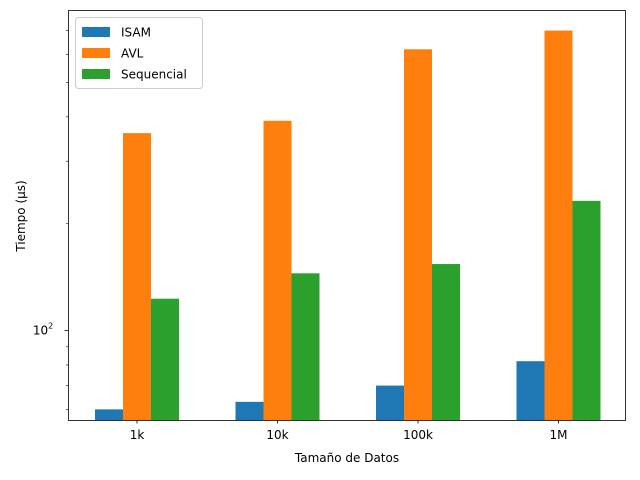 This screenshot has height=480, width=640. What do you see at coordinates (137, 435) in the screenshot?
I see `x-tick-label: 1k` at bounding box center [137, 435].